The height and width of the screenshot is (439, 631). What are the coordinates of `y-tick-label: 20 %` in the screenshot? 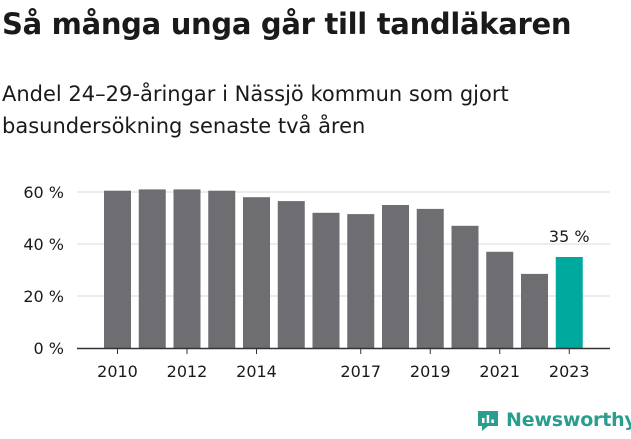 It's located at (43, 296).